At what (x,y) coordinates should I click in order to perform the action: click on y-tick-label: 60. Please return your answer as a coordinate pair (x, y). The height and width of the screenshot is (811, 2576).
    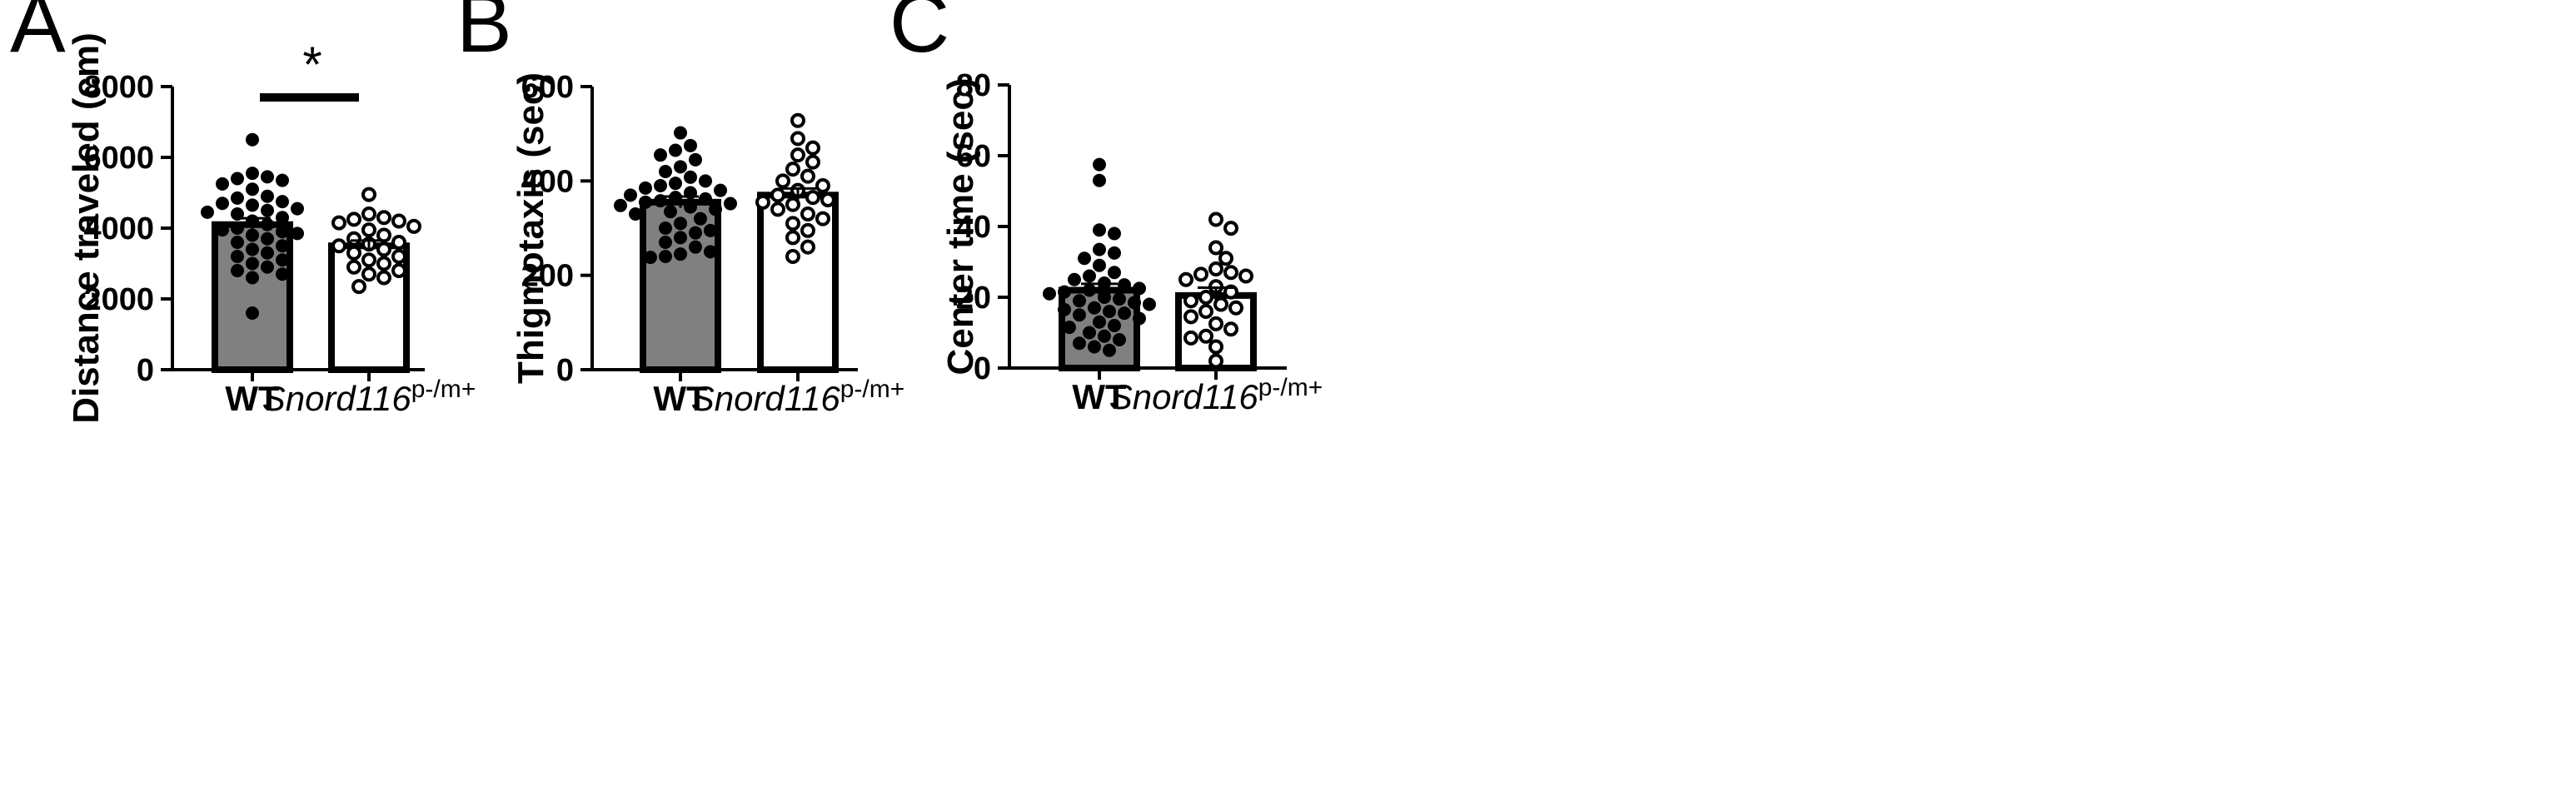
    Looking at the image, I should click on (974, 156).